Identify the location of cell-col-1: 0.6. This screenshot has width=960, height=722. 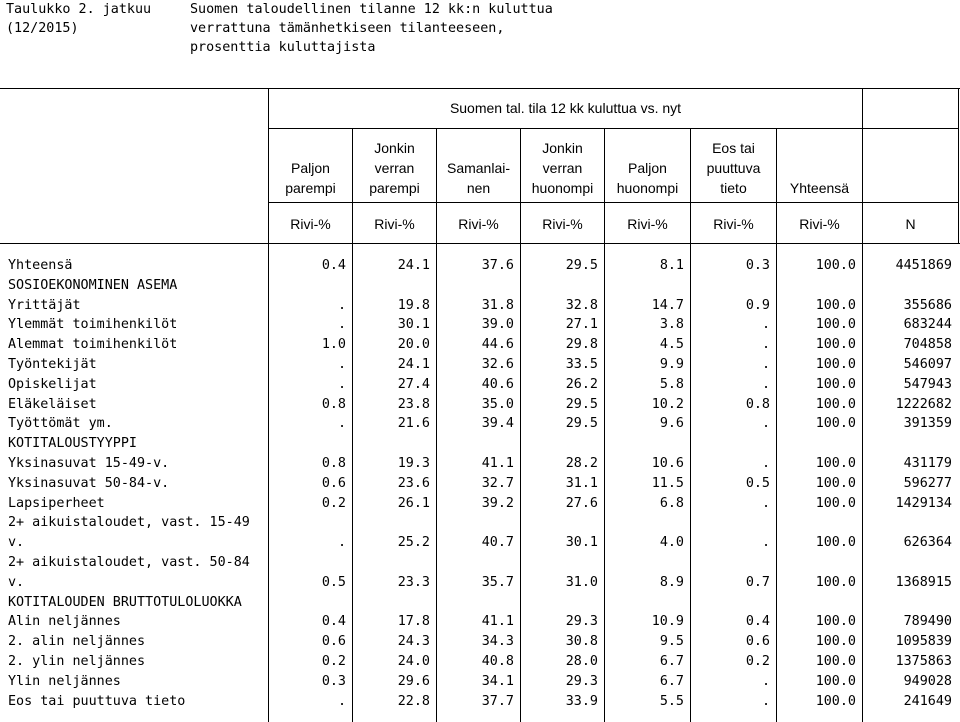
(333, 483).